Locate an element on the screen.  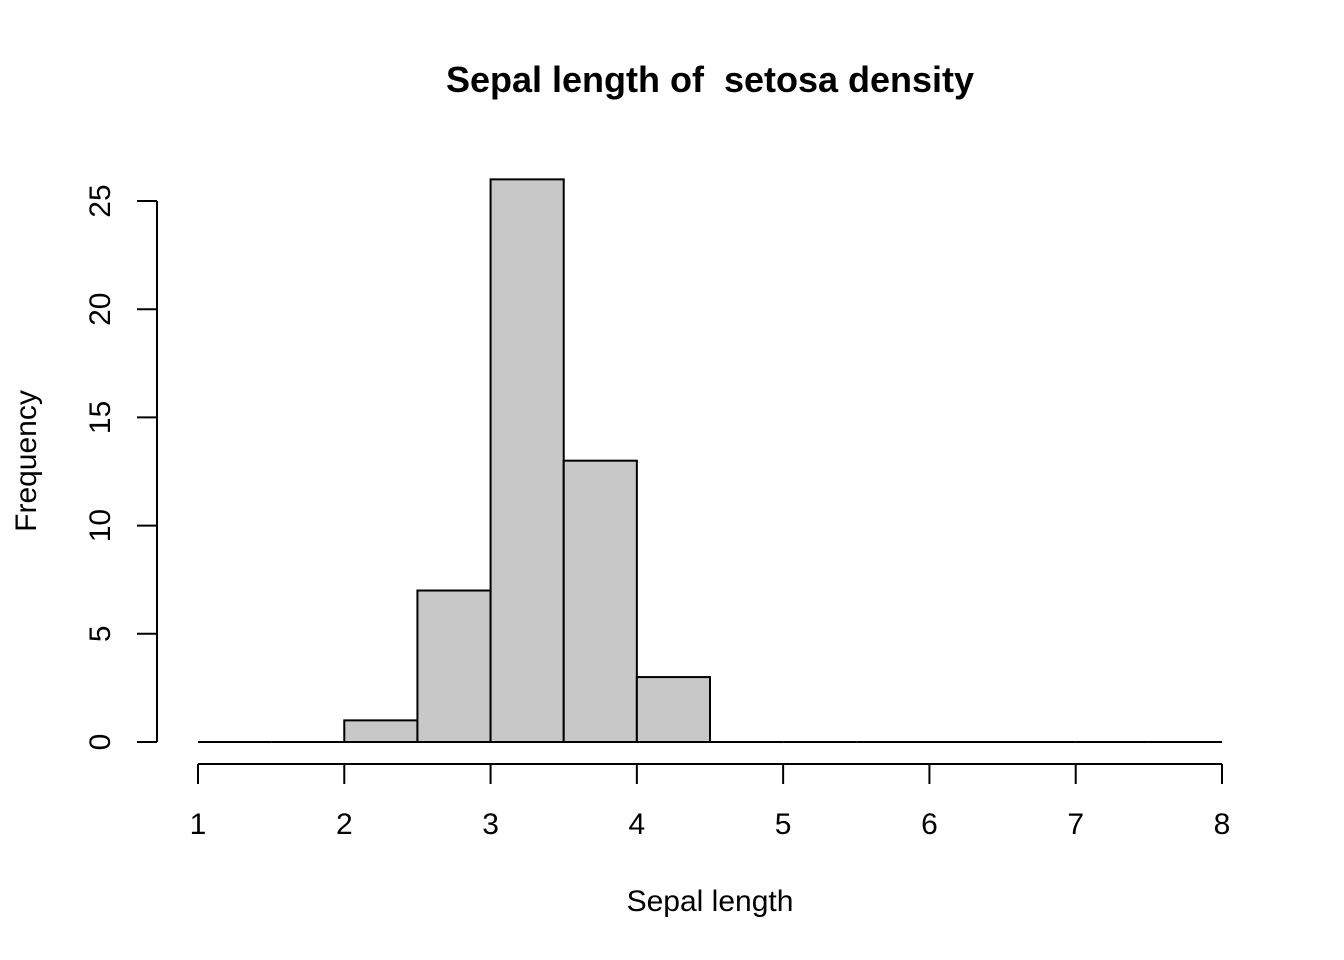
x-tick-label: 4 is located at coordinates (637, 824).